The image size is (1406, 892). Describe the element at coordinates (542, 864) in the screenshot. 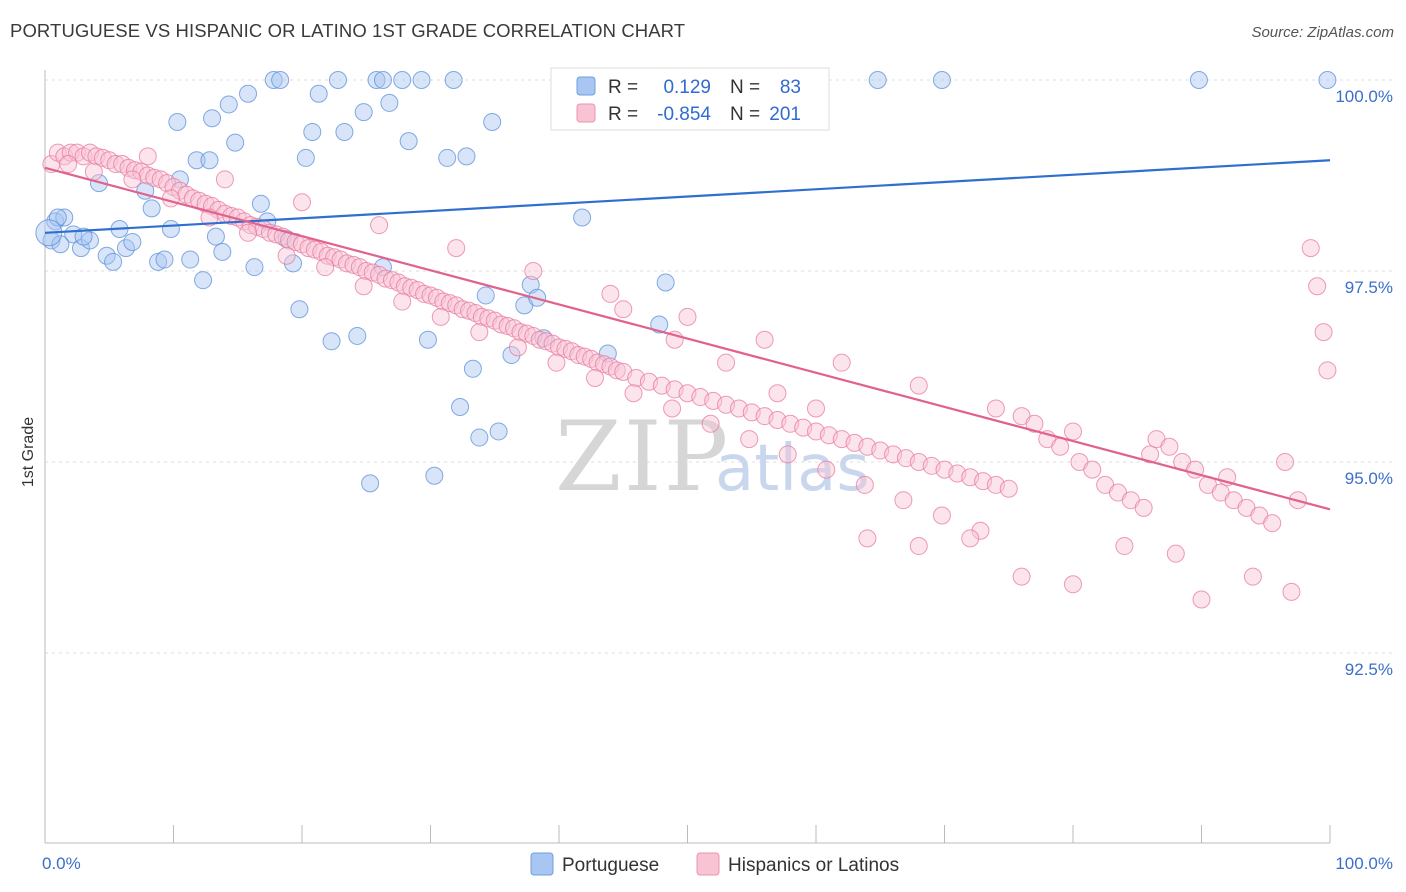

I see `legend-swatch-portuguese-bottom` at that location.